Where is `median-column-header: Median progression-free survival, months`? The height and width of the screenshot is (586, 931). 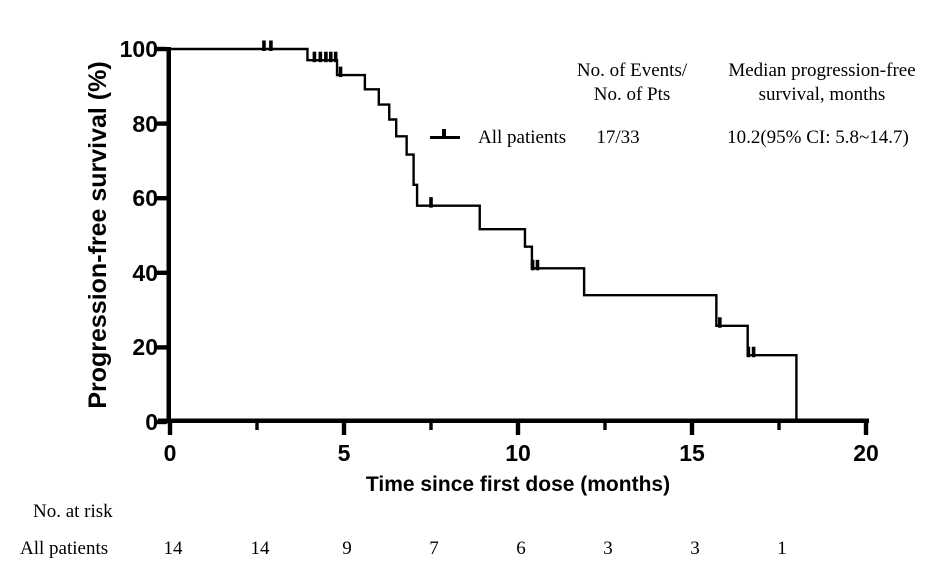 median-column-header: Median progression-free survival, months is located at coordinates (816, 83).